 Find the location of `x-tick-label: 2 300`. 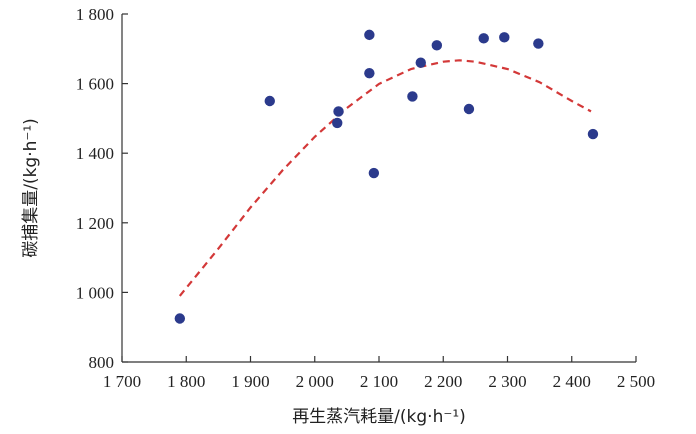

x-tick-label: 2 300 is located at coordinates (507, 381).